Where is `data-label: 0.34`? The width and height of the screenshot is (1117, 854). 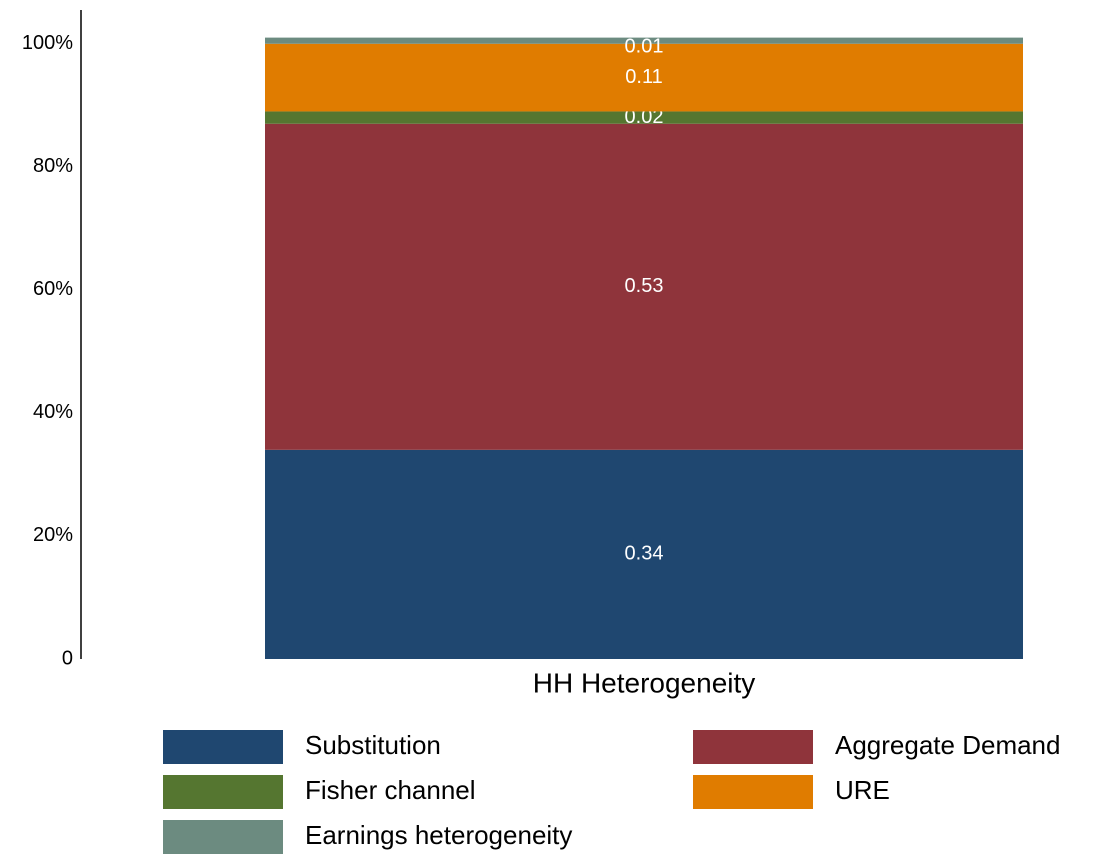 data-label: 0.34 is located at coordinates (644, 554).